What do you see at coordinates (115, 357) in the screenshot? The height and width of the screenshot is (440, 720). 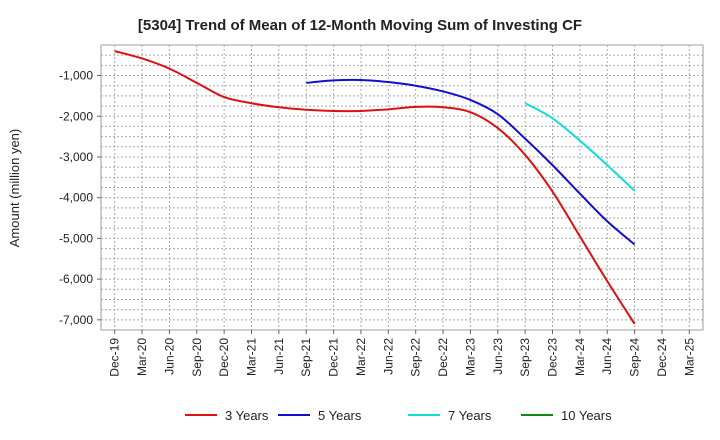 I see `x-tick-label: Dec-19` at bounding box center [115, 357].